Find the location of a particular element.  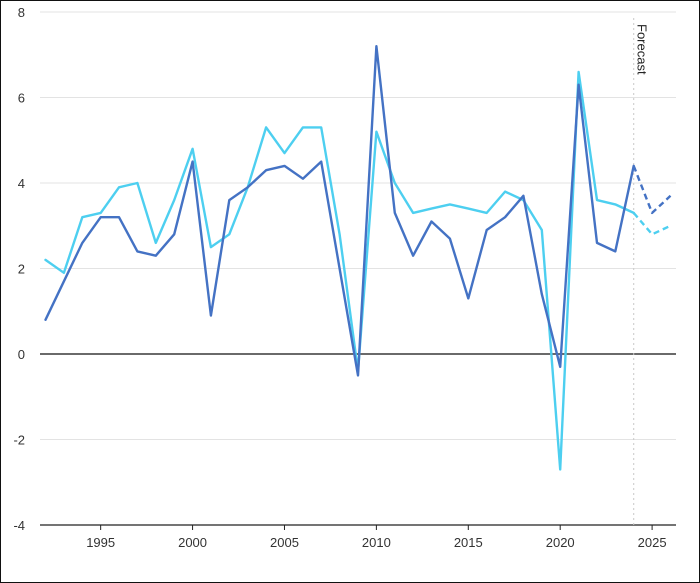

y-tick-label: 6 is located at coordinates (21, 98).